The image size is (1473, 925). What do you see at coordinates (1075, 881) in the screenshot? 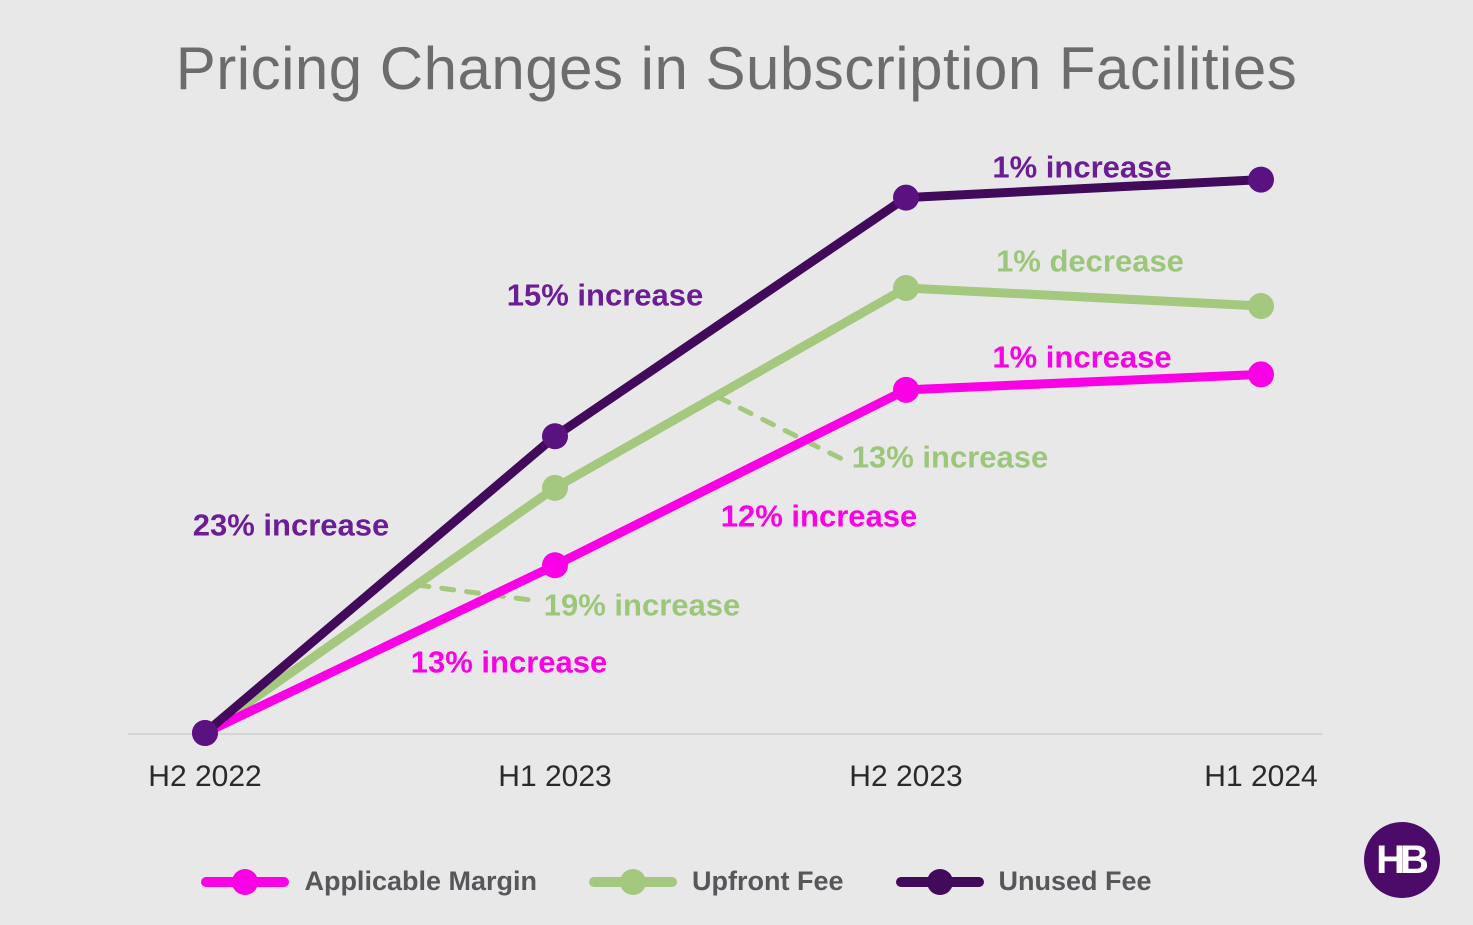
I see `legend-label-unused-fee: Unused Fee` at bounding box center [1075, 881].